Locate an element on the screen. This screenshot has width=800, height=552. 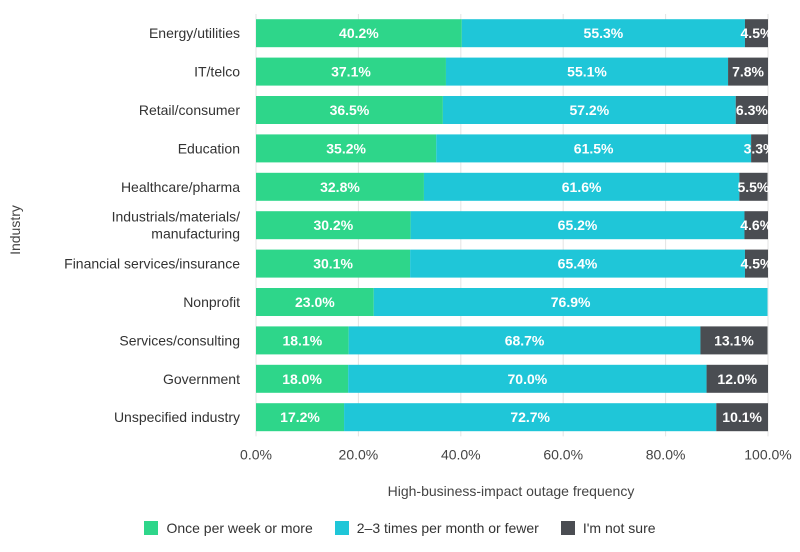
x-tick-label: 40.0% is located at coordinates (461, 454).